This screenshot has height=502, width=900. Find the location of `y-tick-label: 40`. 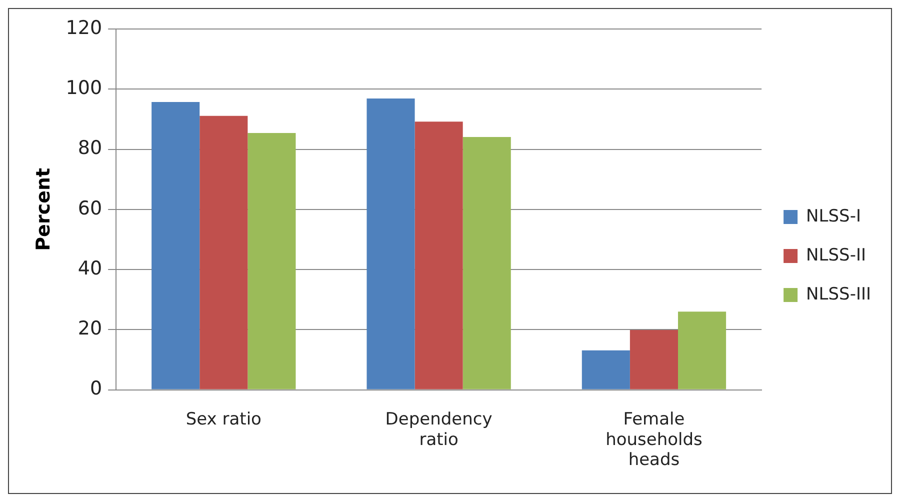

y-tick-label: 40 is located at coordinates (90, 268).